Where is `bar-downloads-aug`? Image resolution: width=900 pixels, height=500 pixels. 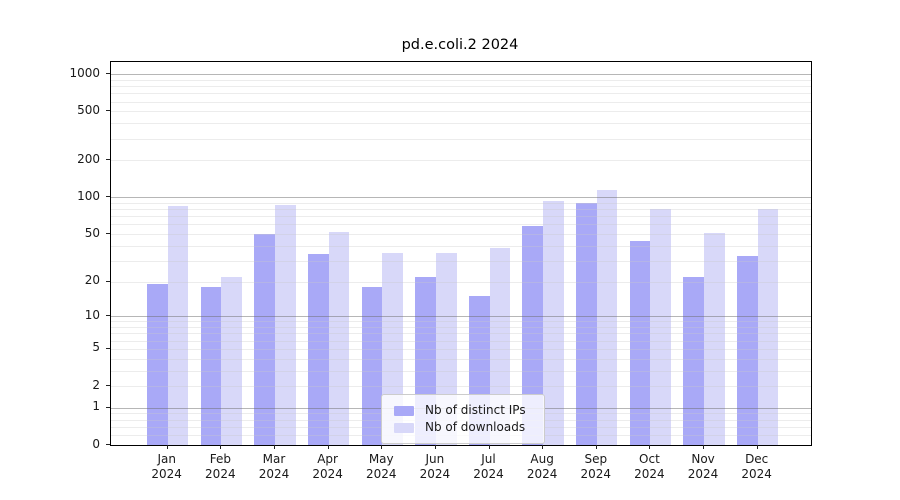 bar-downloads-aug is located at coordinates (553, 322).